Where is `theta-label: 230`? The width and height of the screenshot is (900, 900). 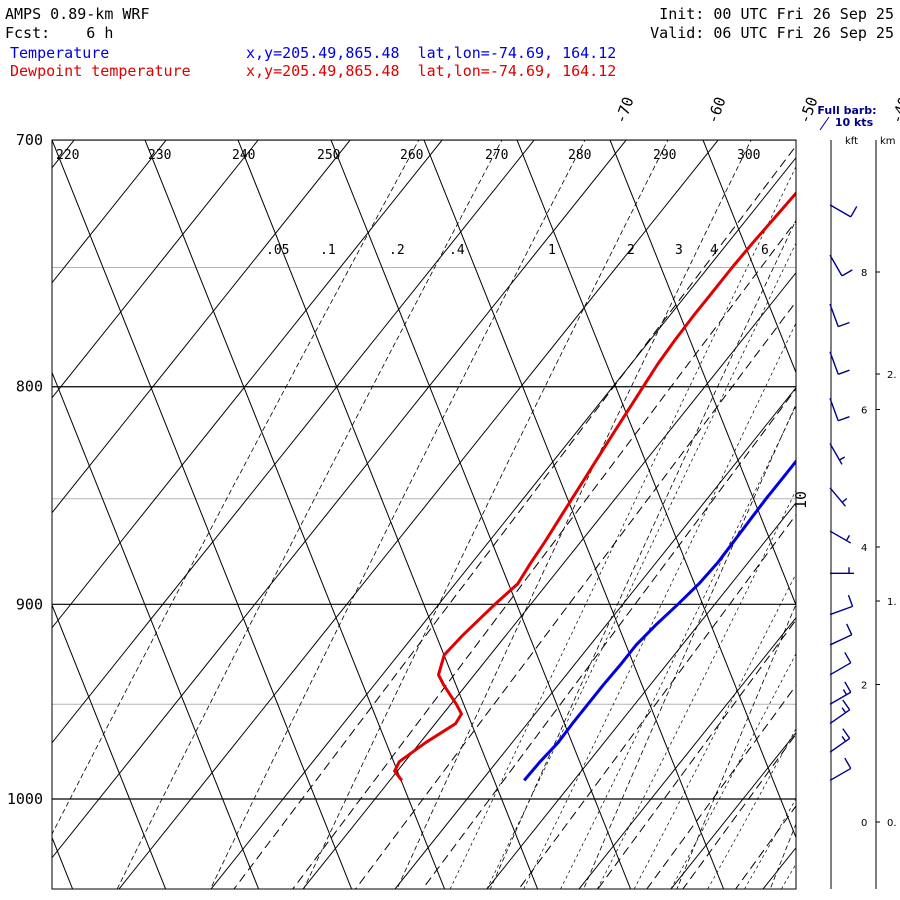
theta-label: 230 is located at coordinates (159, 155).